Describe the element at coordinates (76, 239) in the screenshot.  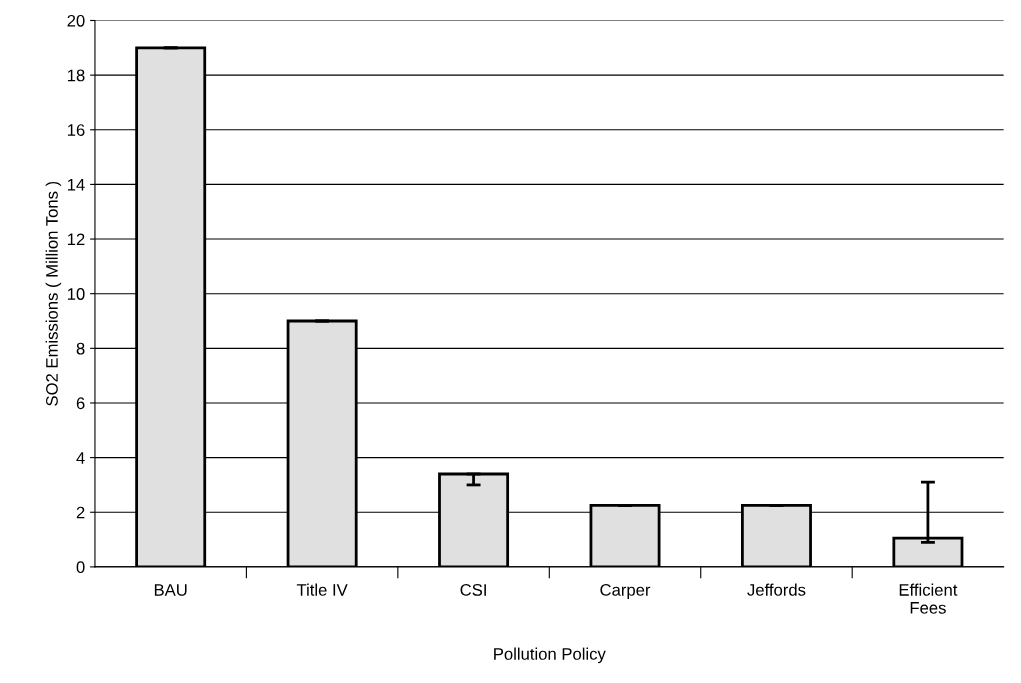
I see `y-tick-label: 12` at that location.